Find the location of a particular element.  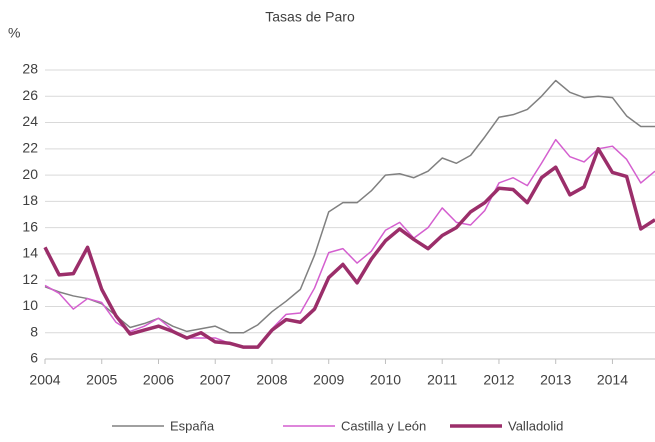

x-tick-label: 2014 is located at coordinates (612, 380).